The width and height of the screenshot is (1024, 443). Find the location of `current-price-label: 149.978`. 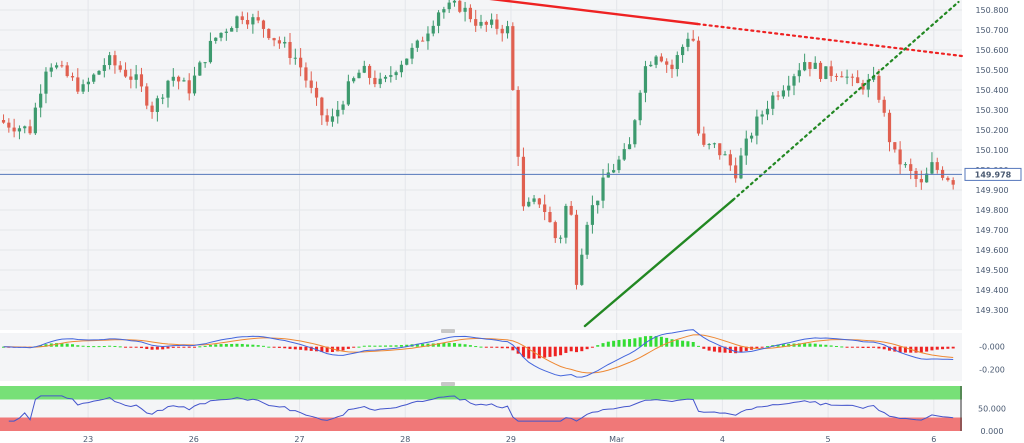

current-price-label: 149.978 is located at coordinates (993, 174).